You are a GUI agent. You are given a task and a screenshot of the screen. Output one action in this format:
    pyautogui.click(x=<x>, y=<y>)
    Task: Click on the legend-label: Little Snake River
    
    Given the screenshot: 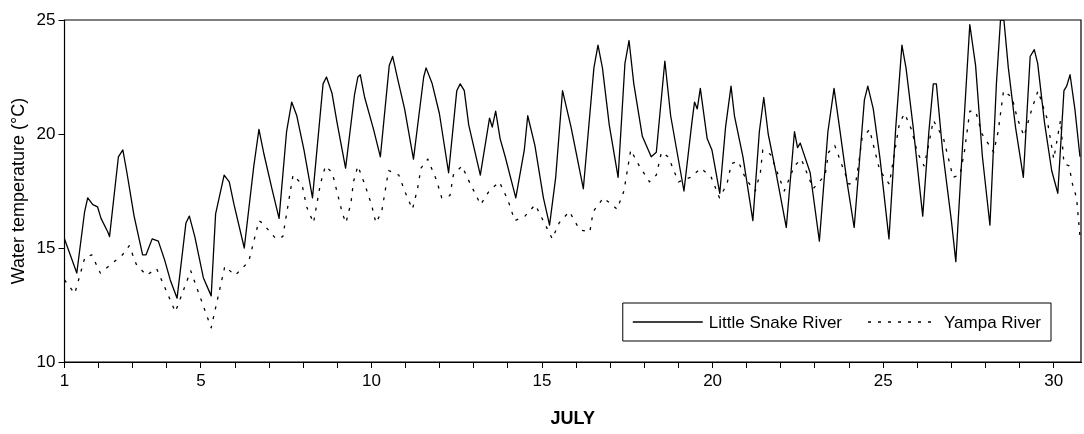 What is the action you would take?
    pyautogui.click(x=775, y=322)
    